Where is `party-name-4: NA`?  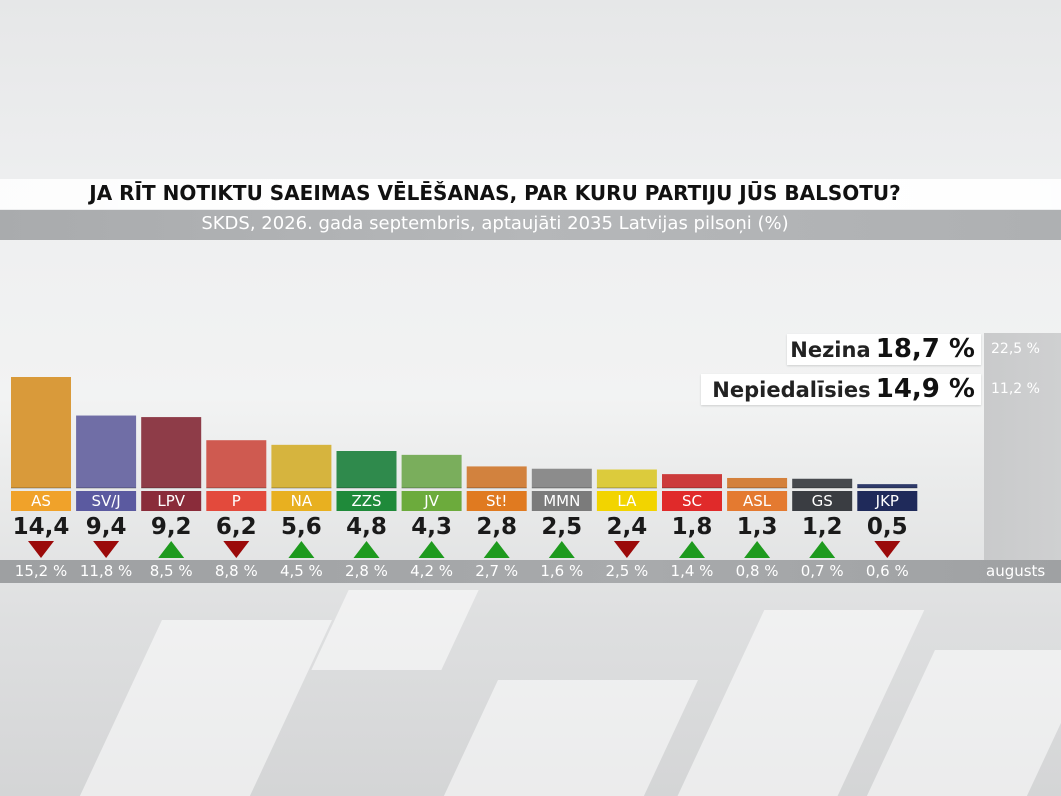
party-name-4: NA is located at coordinates (302, 501).